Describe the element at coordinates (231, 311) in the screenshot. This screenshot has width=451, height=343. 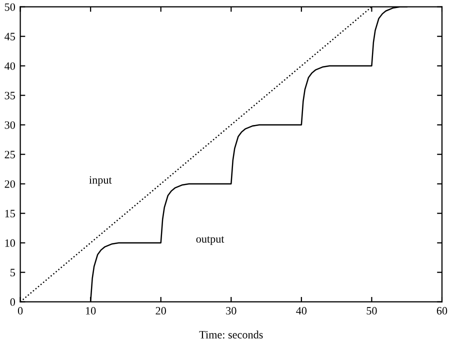
I see `x-tick-label: 30` at that location.